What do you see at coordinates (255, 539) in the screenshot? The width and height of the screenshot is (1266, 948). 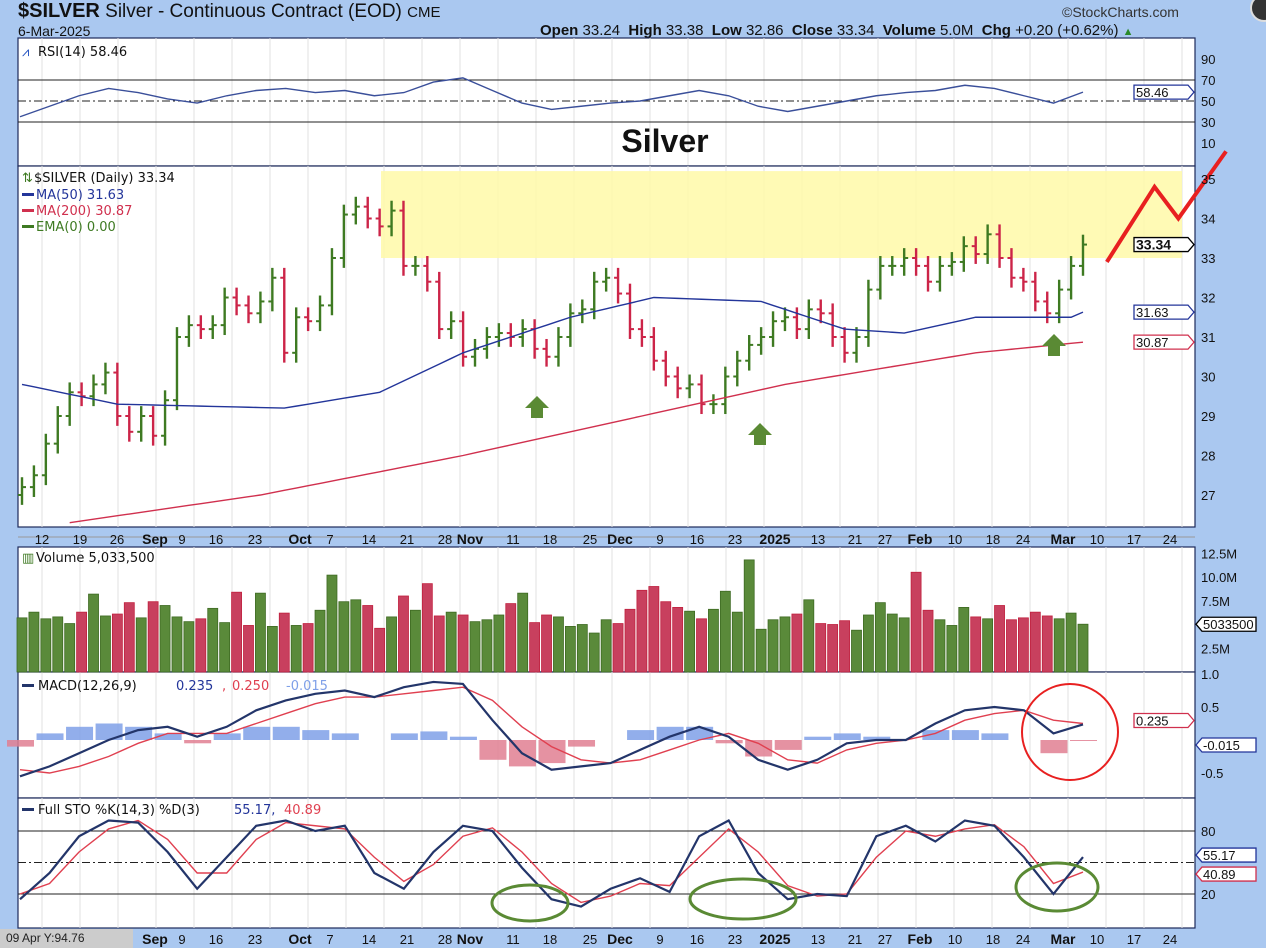 I see `x-tick-label: 23` at bounding box center [255, 539].